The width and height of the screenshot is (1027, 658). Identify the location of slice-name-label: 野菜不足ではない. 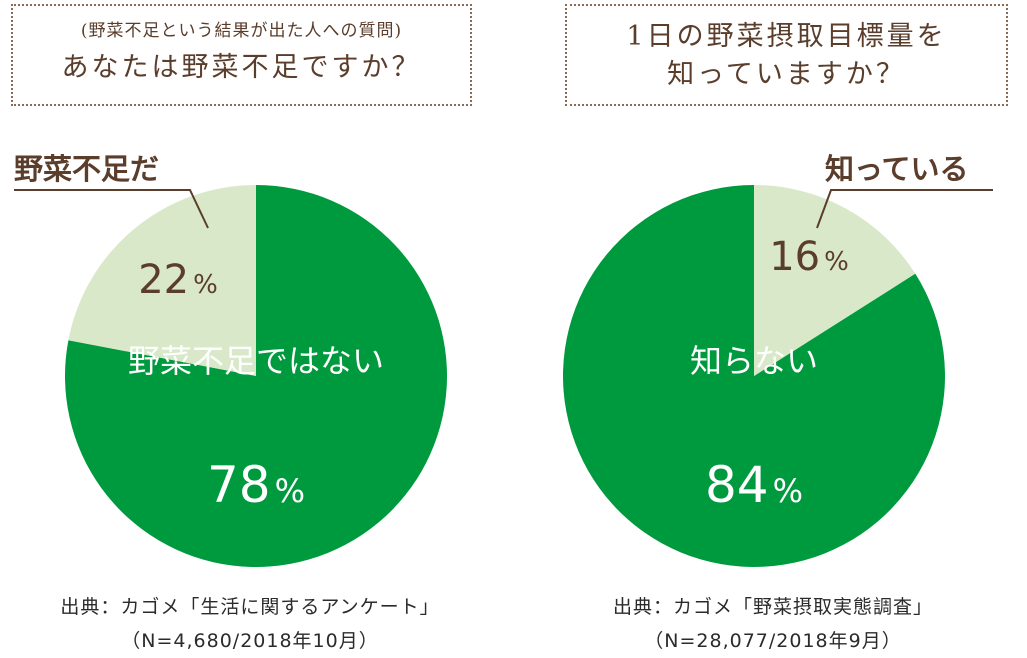
(256, 361).